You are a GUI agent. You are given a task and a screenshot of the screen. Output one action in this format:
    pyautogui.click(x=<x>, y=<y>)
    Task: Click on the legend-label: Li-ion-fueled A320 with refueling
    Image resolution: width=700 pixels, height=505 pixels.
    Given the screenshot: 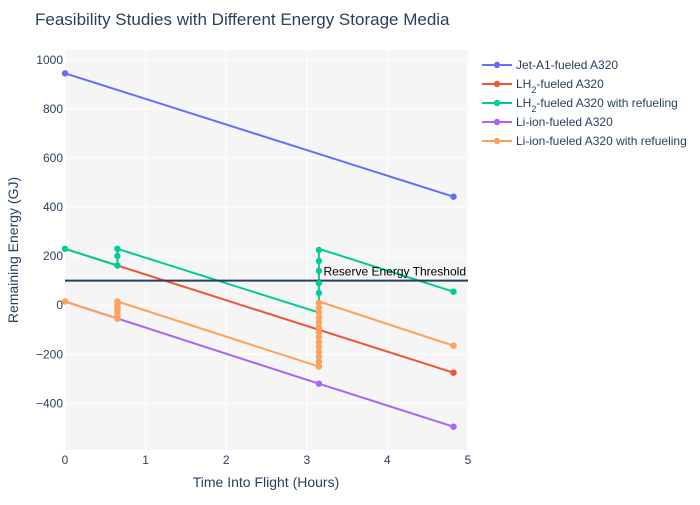 What is the action you would take?
    pyautogui.click(x=601, y=141)
    